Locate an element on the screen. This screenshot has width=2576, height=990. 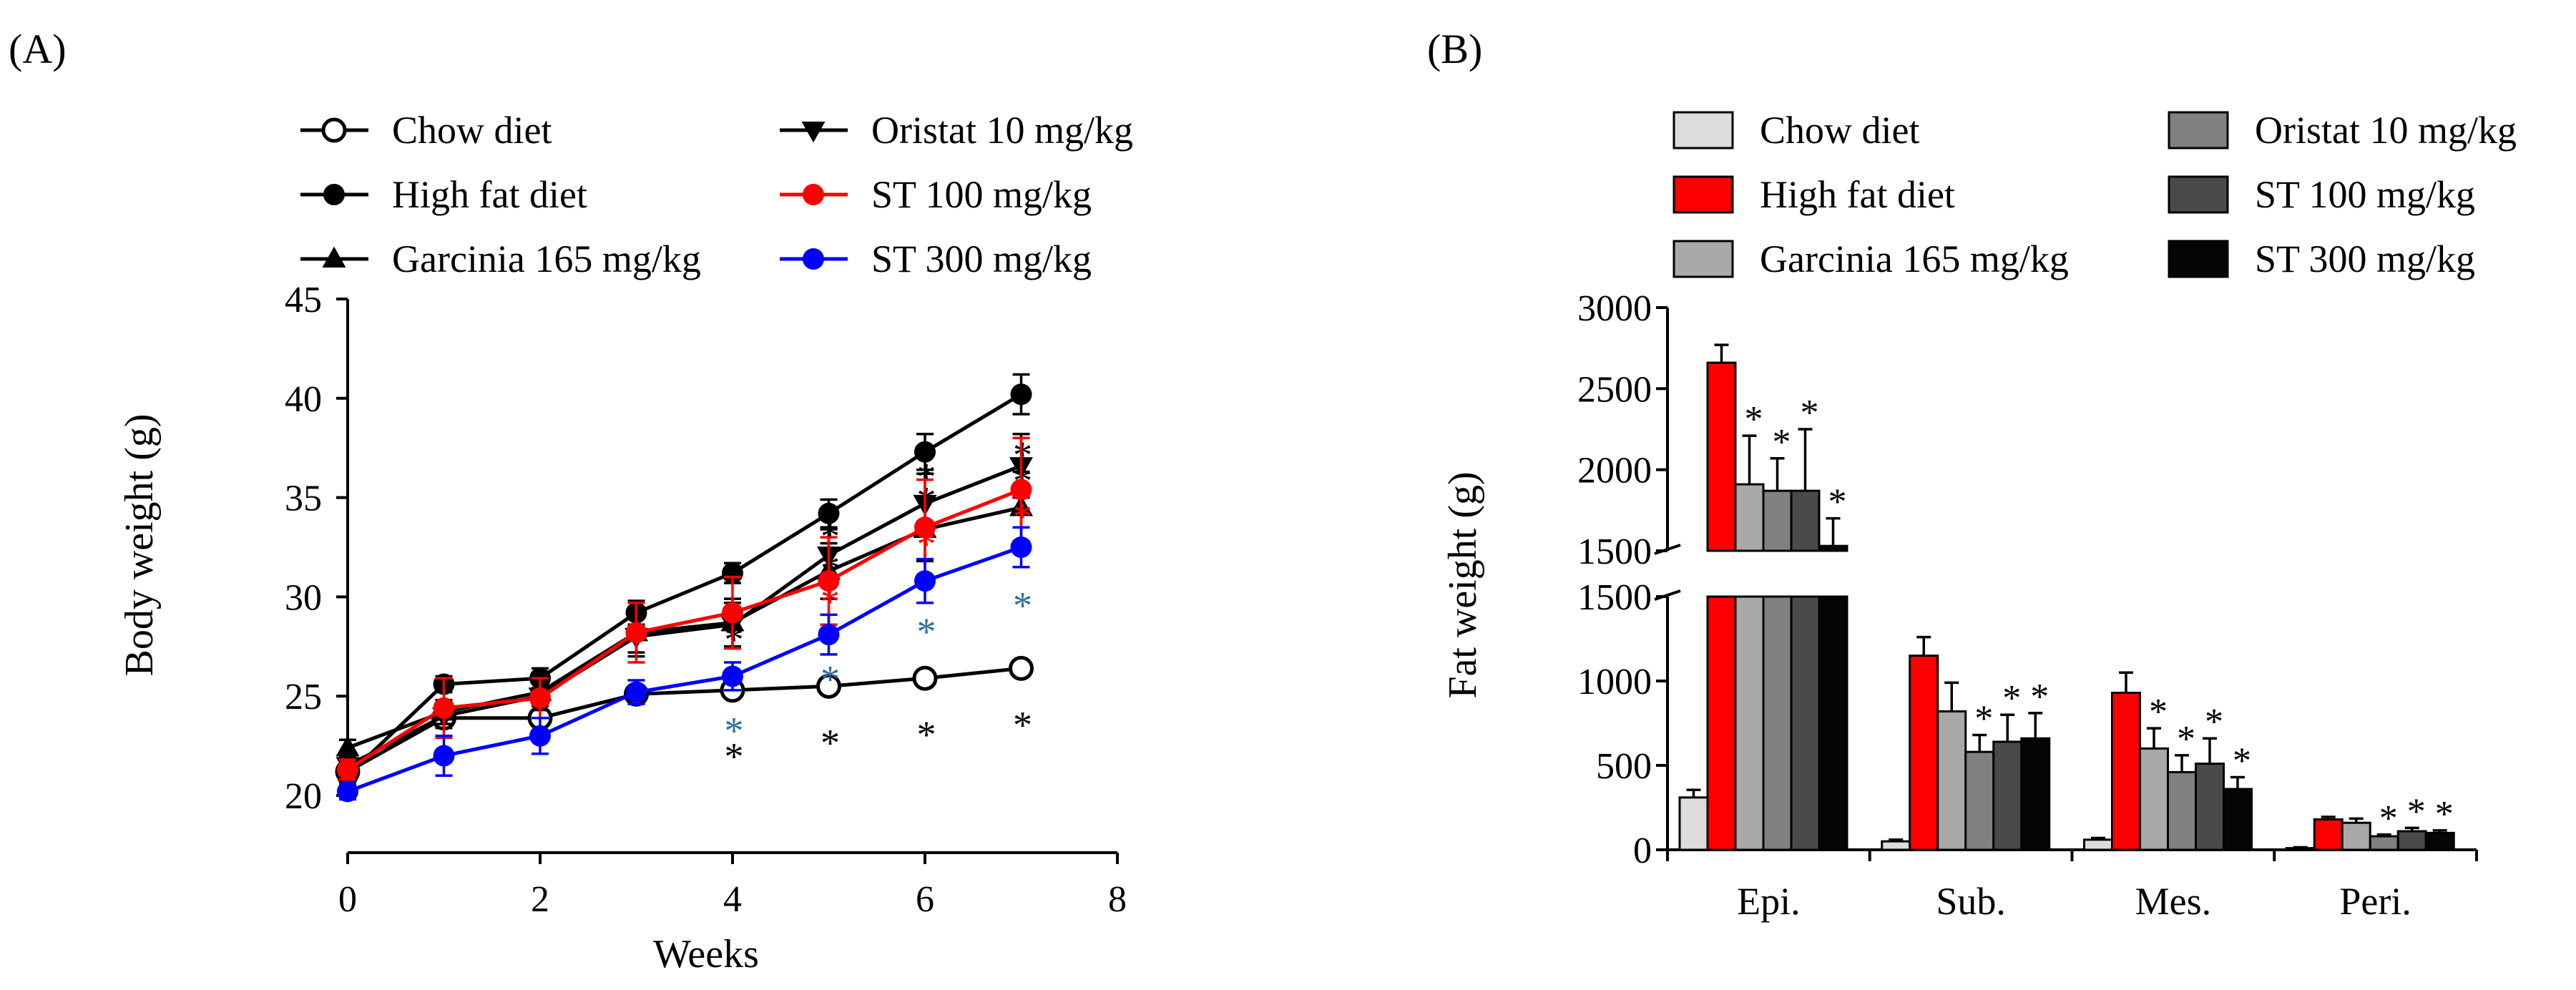
legend-marker-st-100-mg-kg is located at coordinates (814, 194).